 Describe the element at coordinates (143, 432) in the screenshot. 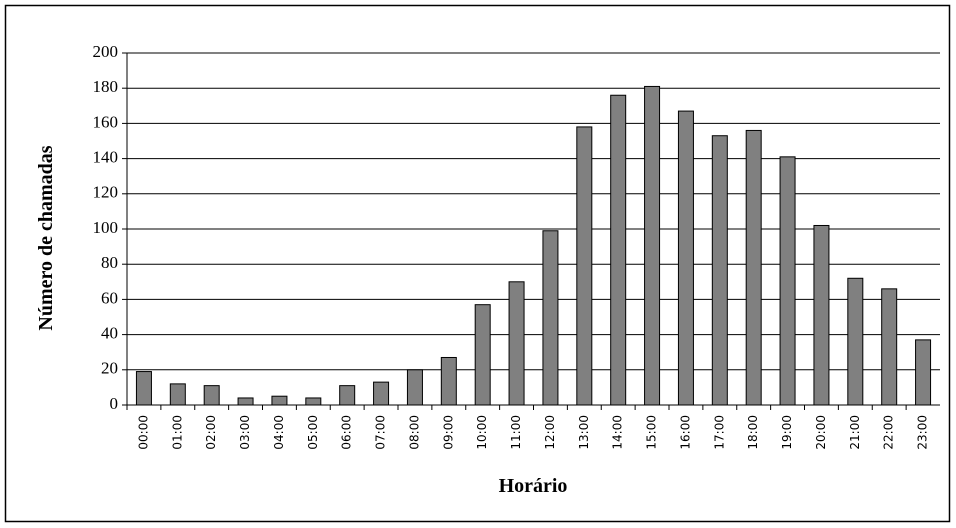

I see `x-tick-label: 00:00` at that location.